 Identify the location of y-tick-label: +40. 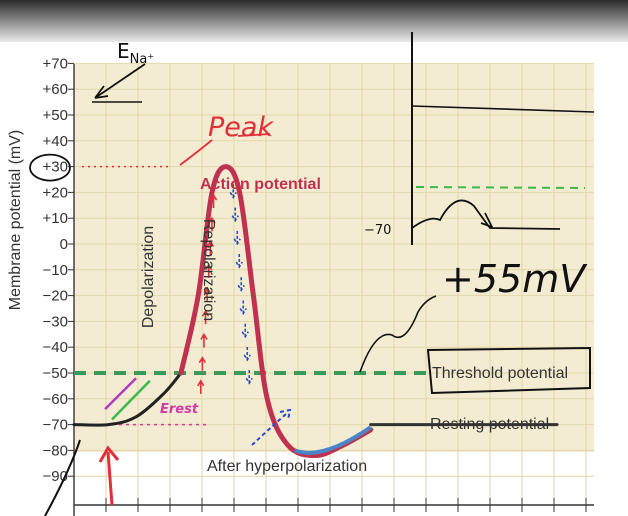
(55, 141).